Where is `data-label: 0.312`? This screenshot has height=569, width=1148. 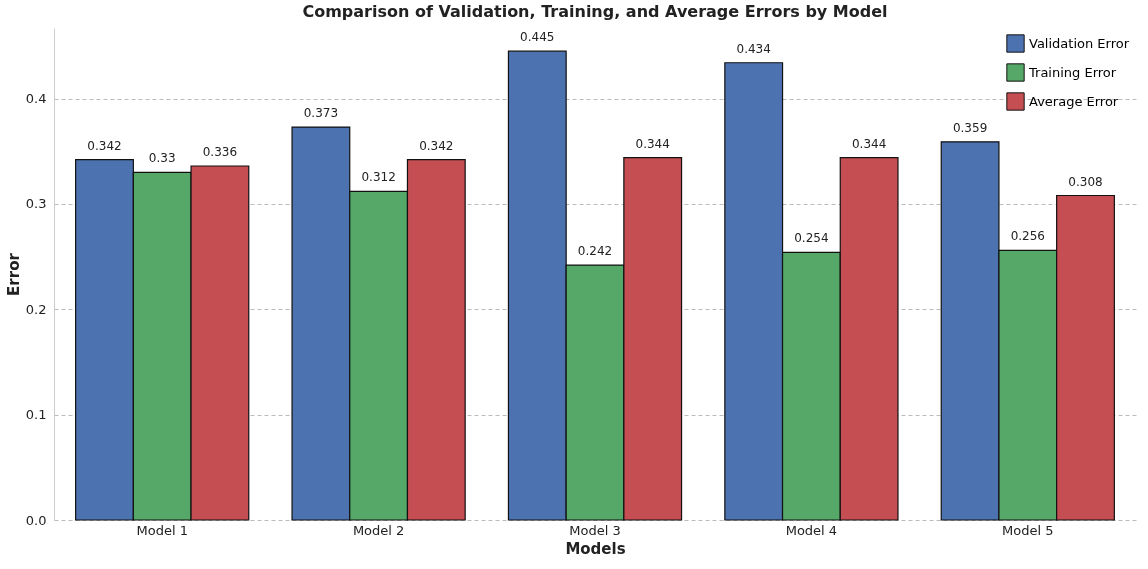
data-label: 0.312 is located at coordinates (378, 177).